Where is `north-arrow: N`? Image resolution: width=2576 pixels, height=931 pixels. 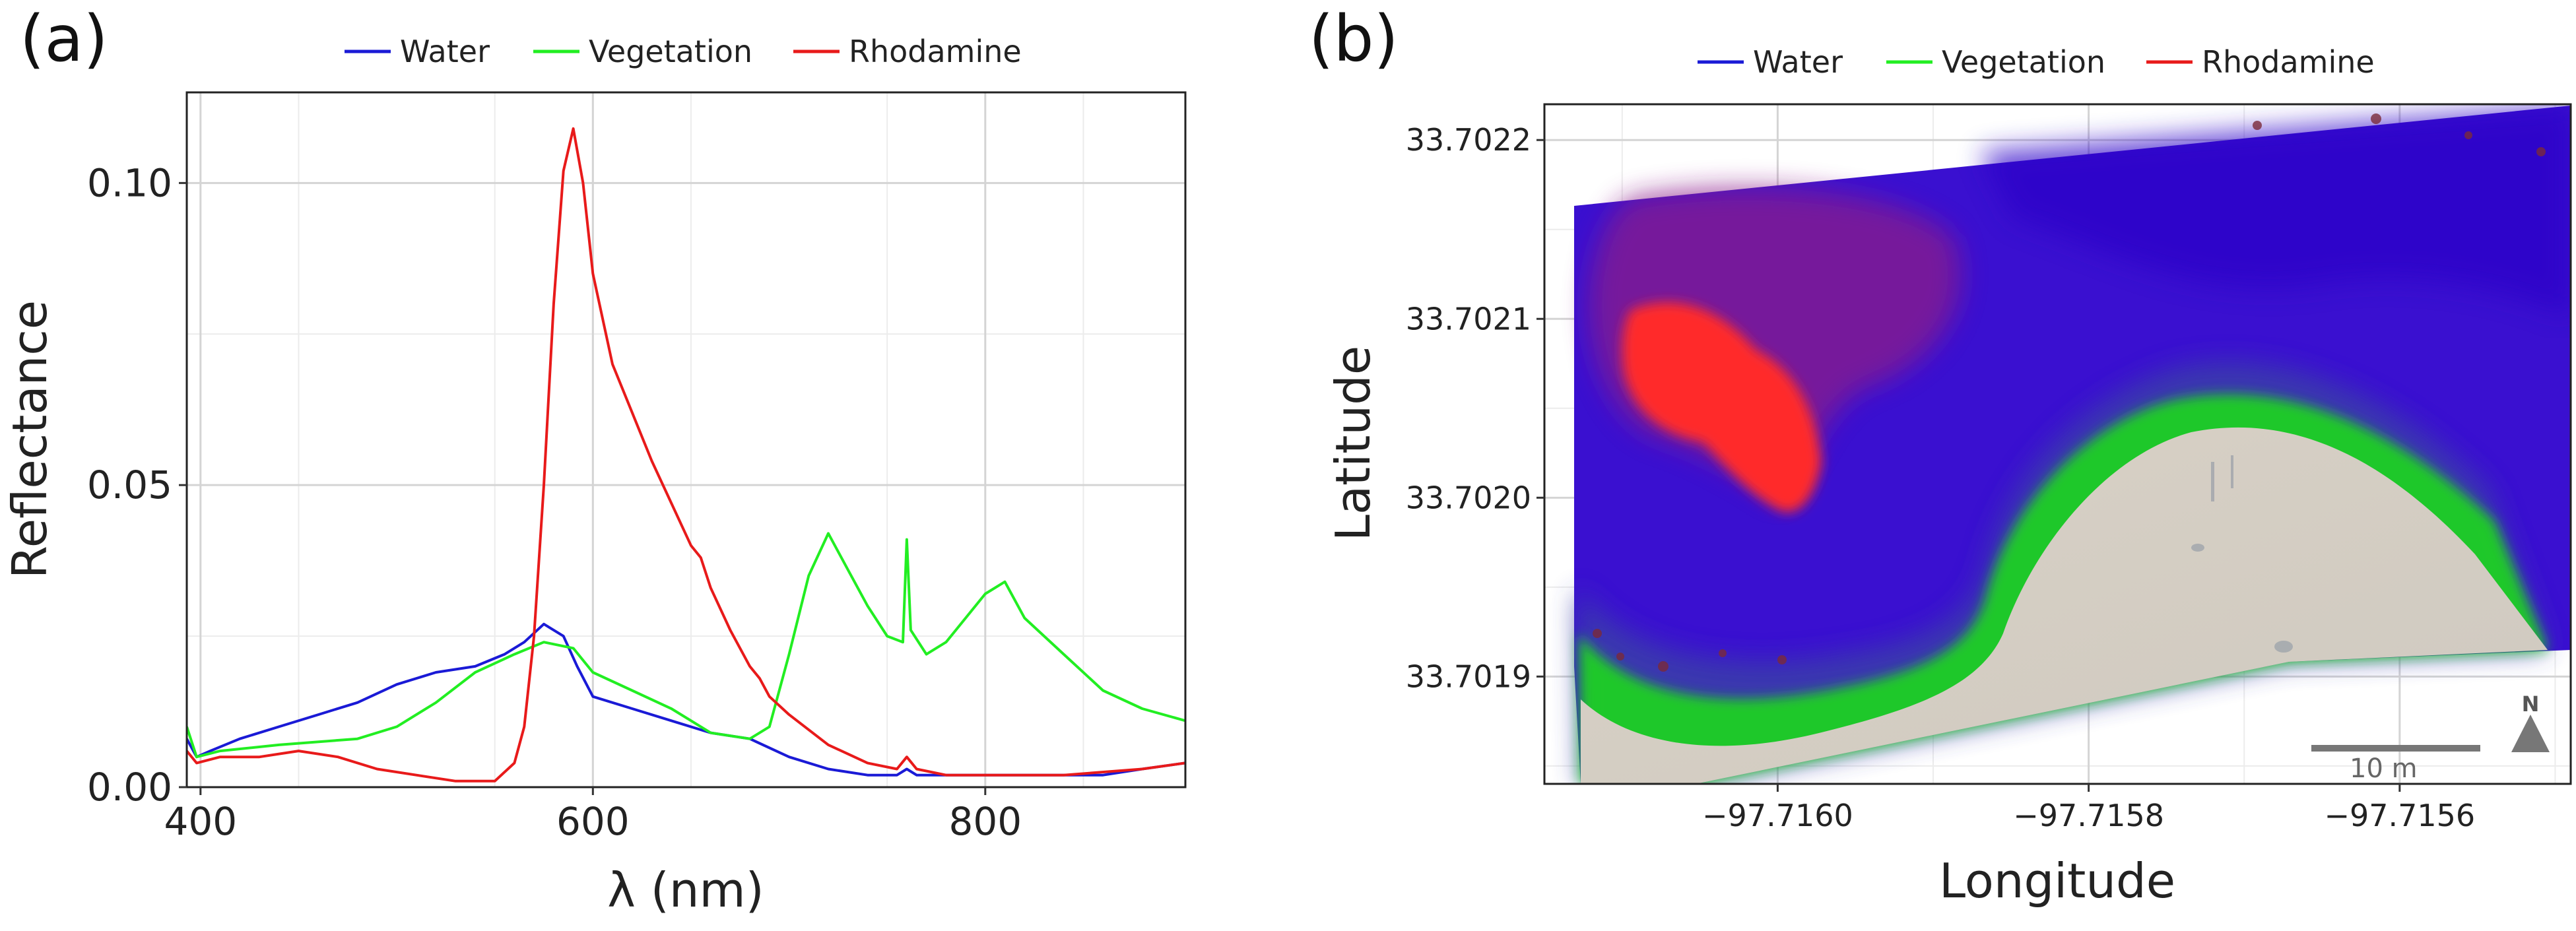 north-arrow: N is located at coordinates (2530, 722).